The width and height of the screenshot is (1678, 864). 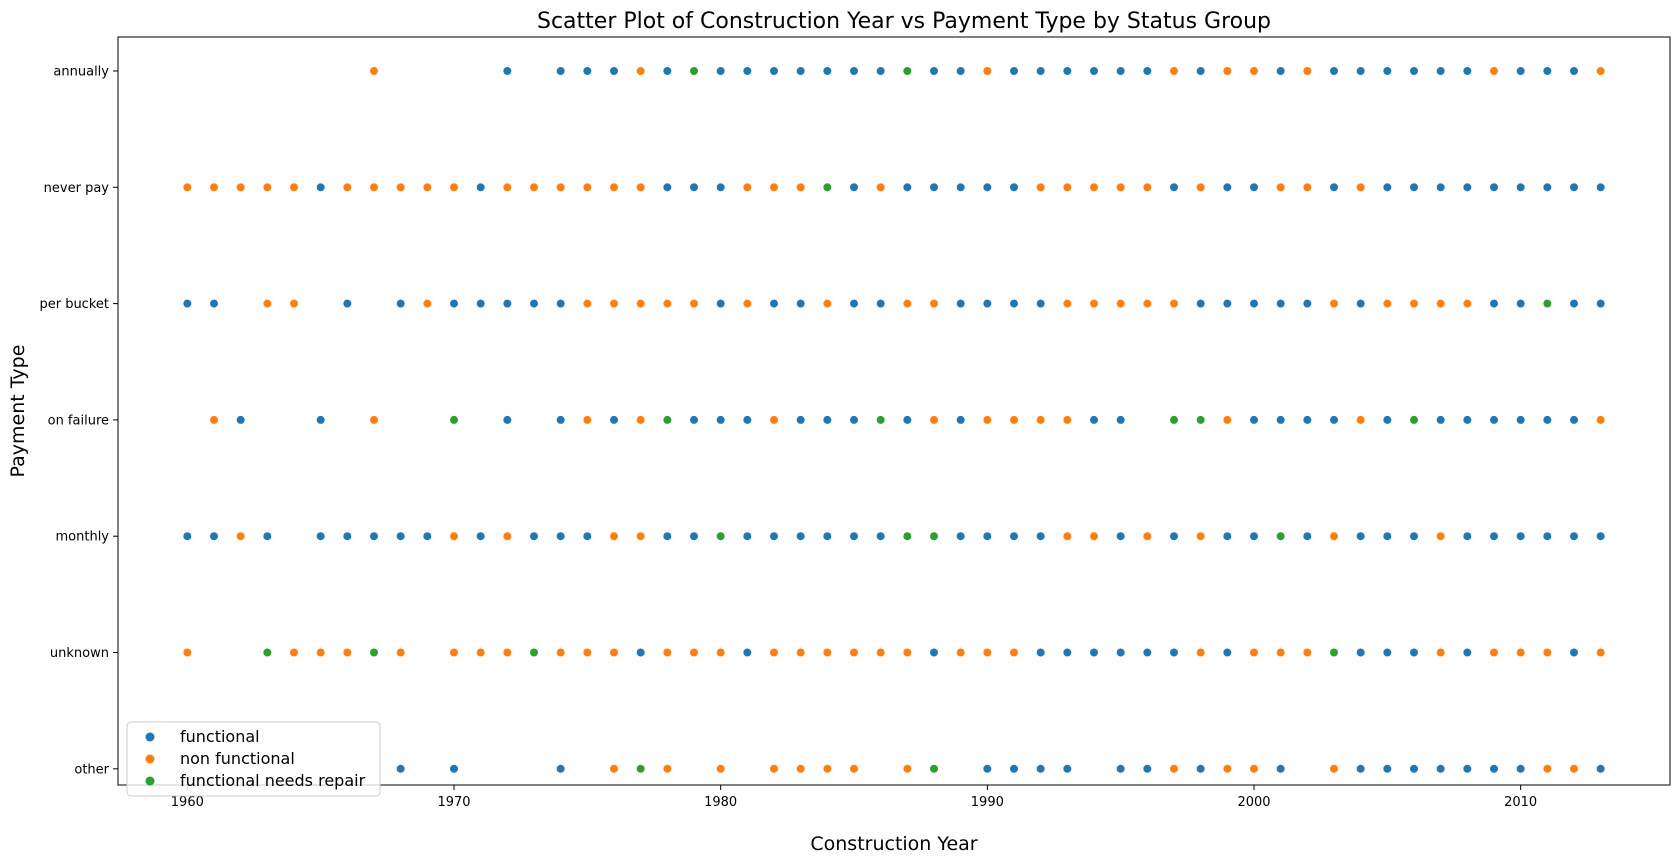 What do you see at coordinates (401, 187) in the screenshot?
I see `point-non-functional-never-pay-1968` at bounding box center [401, 187].